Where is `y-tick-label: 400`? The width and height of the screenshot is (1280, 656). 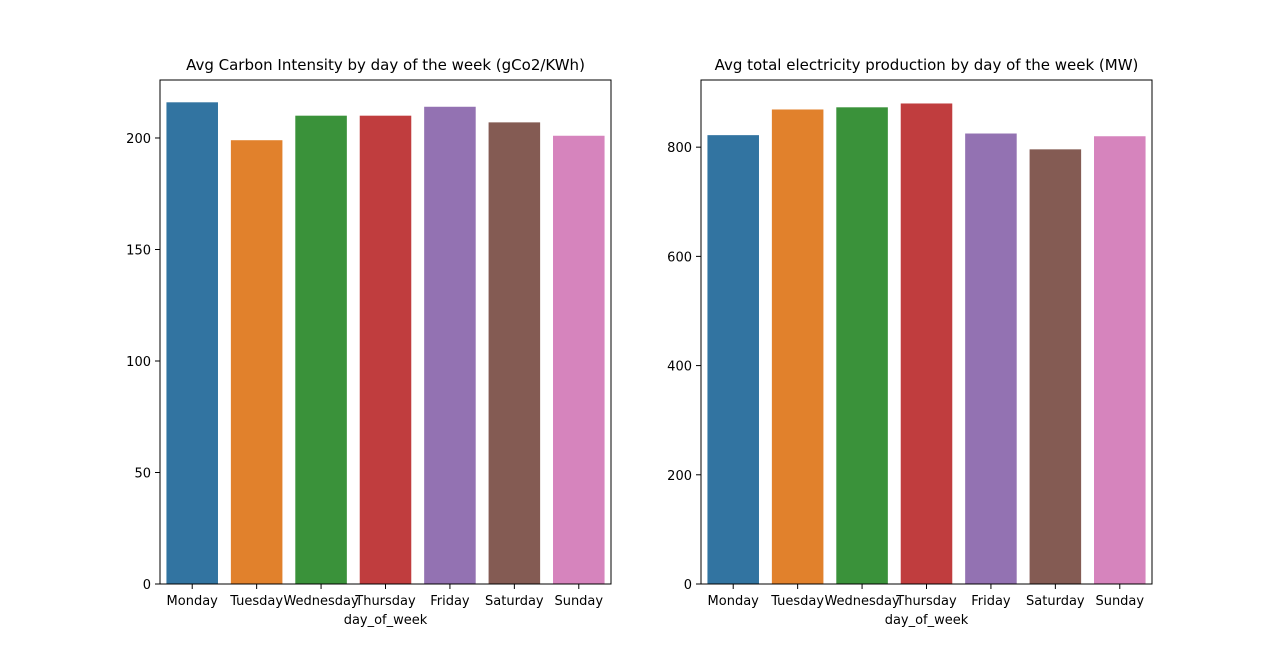
y-tick-label: 400 is located at coordinates (679, 367).